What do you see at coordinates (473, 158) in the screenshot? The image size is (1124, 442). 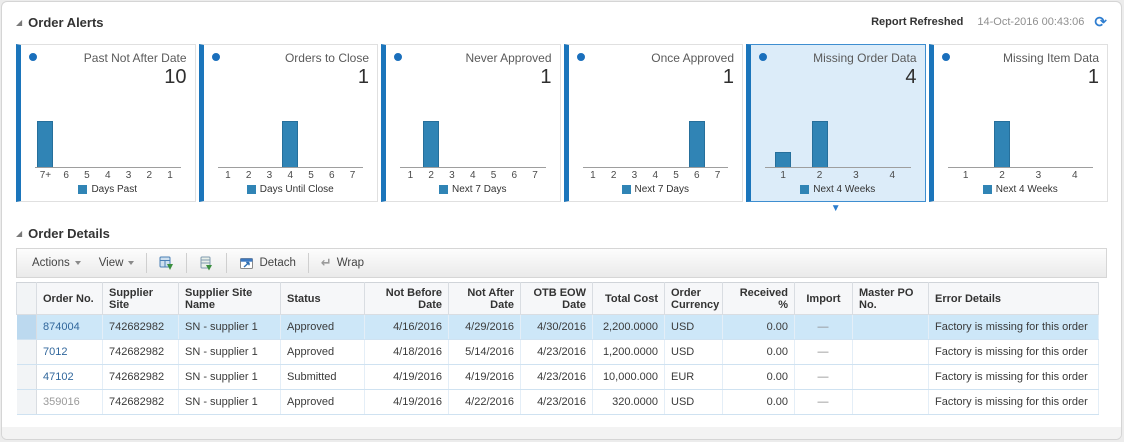 I see `alert-mini-bar-chart: 1 2 3 4 5 6 7 Next 7 Days` at bounding box center [473, 158].